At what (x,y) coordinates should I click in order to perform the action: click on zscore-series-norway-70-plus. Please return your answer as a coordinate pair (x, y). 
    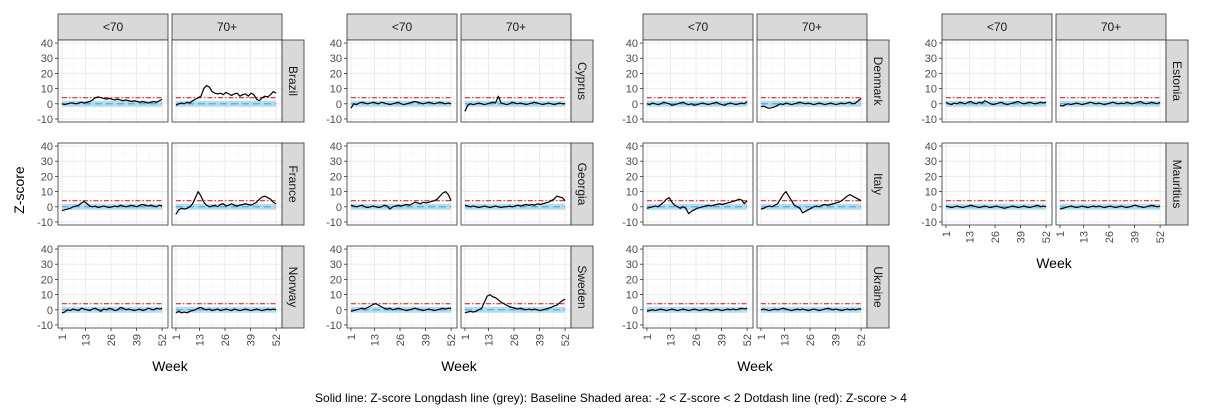
    Looking at the image, I should click on (226, 310).